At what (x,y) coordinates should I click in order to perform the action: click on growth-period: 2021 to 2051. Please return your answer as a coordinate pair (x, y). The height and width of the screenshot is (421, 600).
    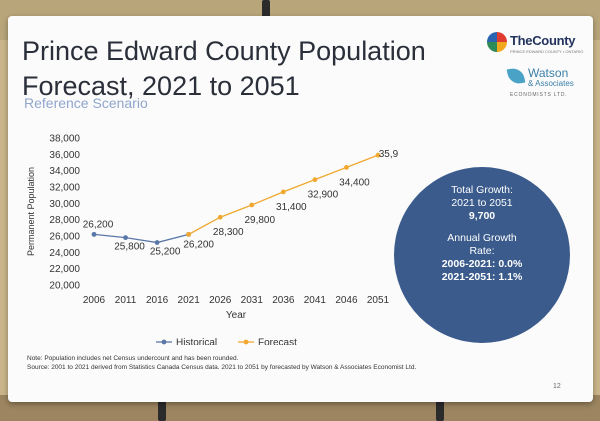
    Looking at the image, I should click on (482, 203).